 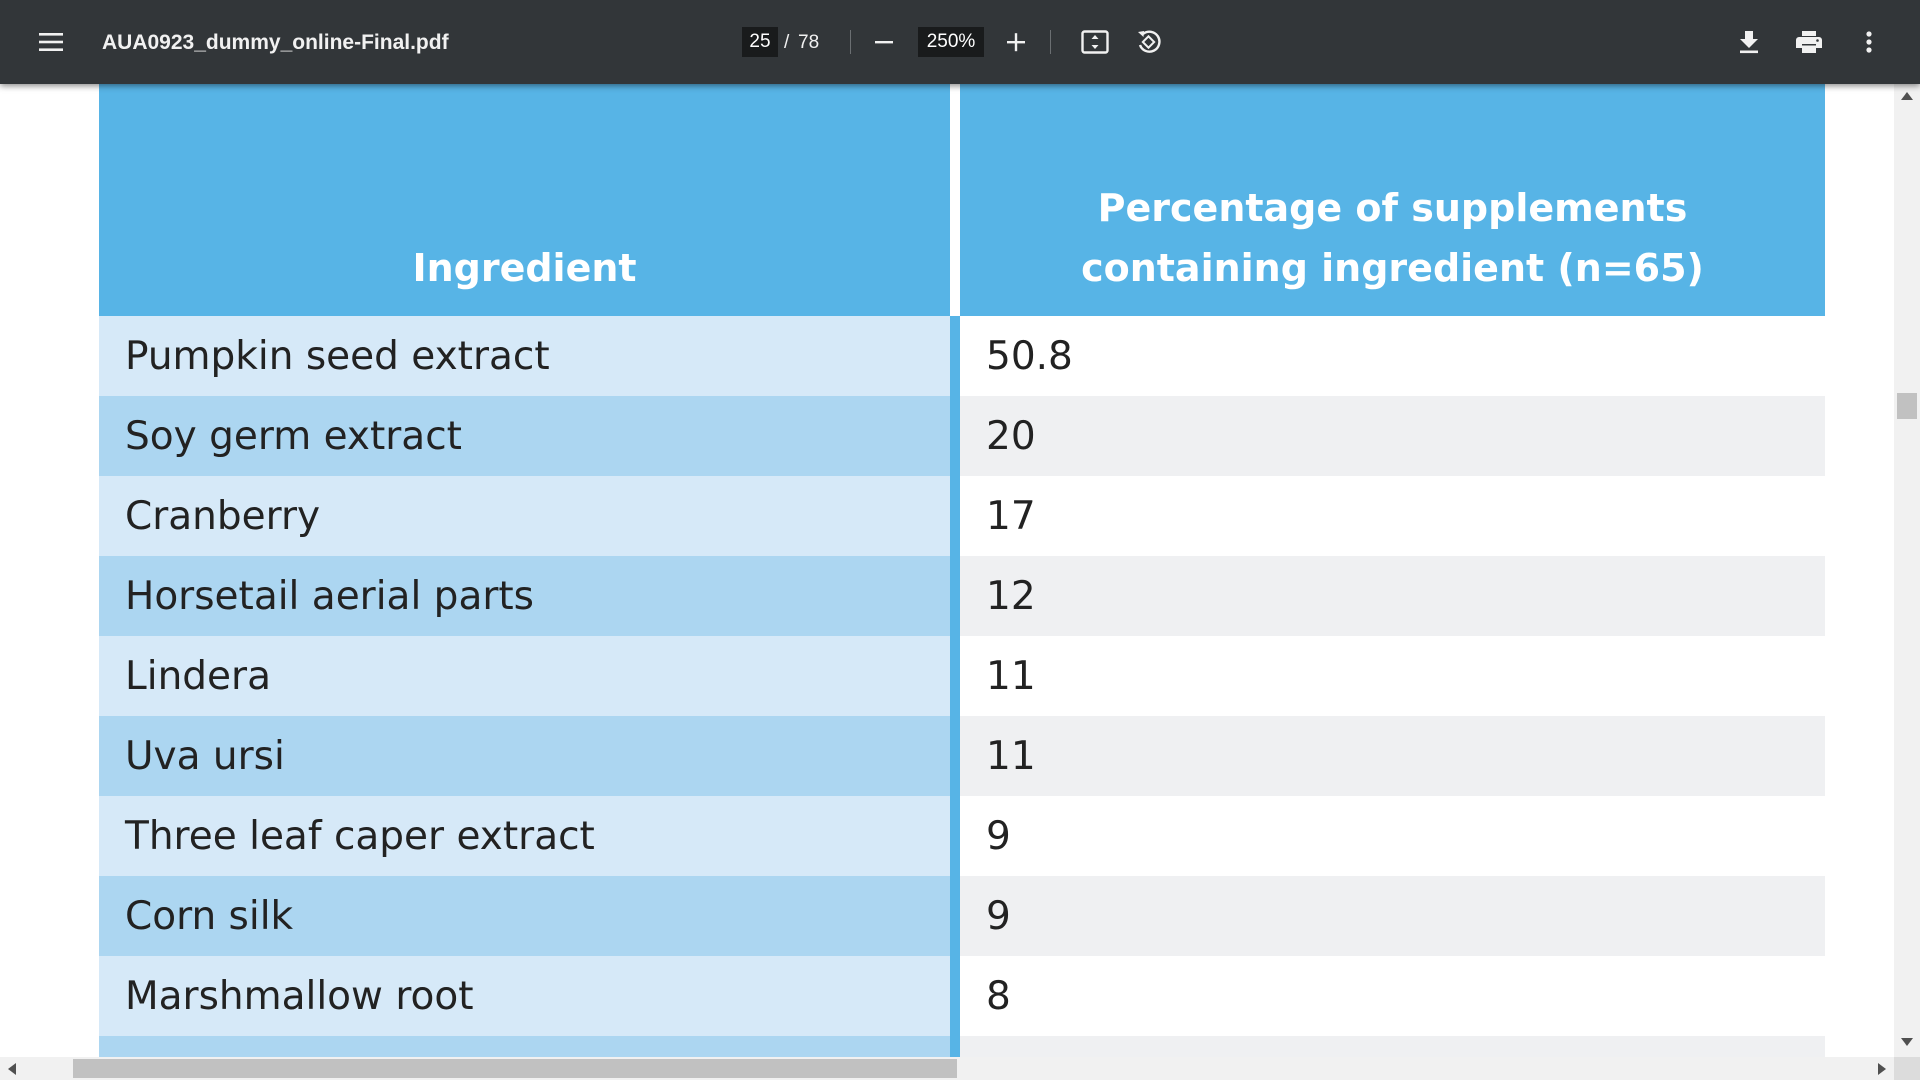 What do you see at coordinates (515, 1068) in the screenshot?
I see `horizontal-scroll-thumb` at bounding box center [515, 1068].